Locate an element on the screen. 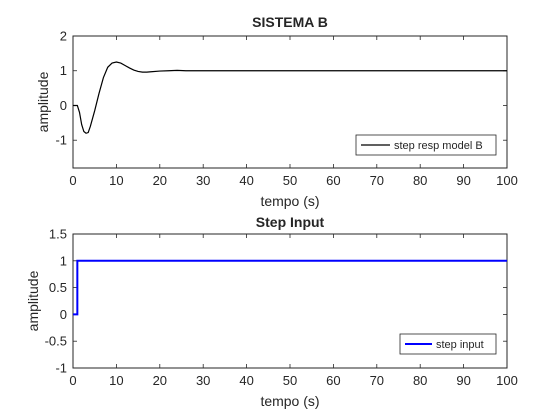  y-tick-label: -0.5 is located at coordinates (56, 341).